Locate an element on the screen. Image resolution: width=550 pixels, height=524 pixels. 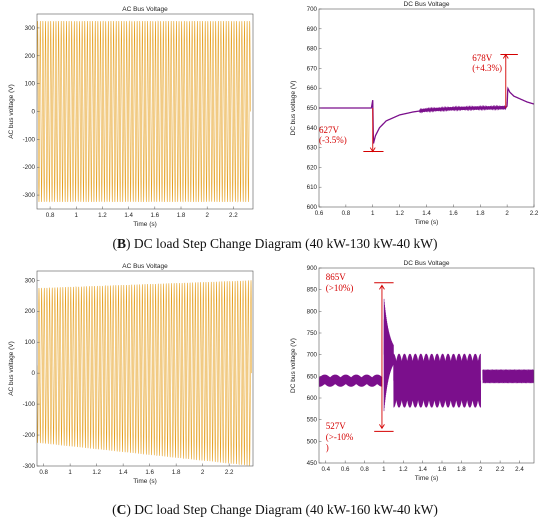
c-ac-xtick-label: 1 is located at coordinates (70, 472).